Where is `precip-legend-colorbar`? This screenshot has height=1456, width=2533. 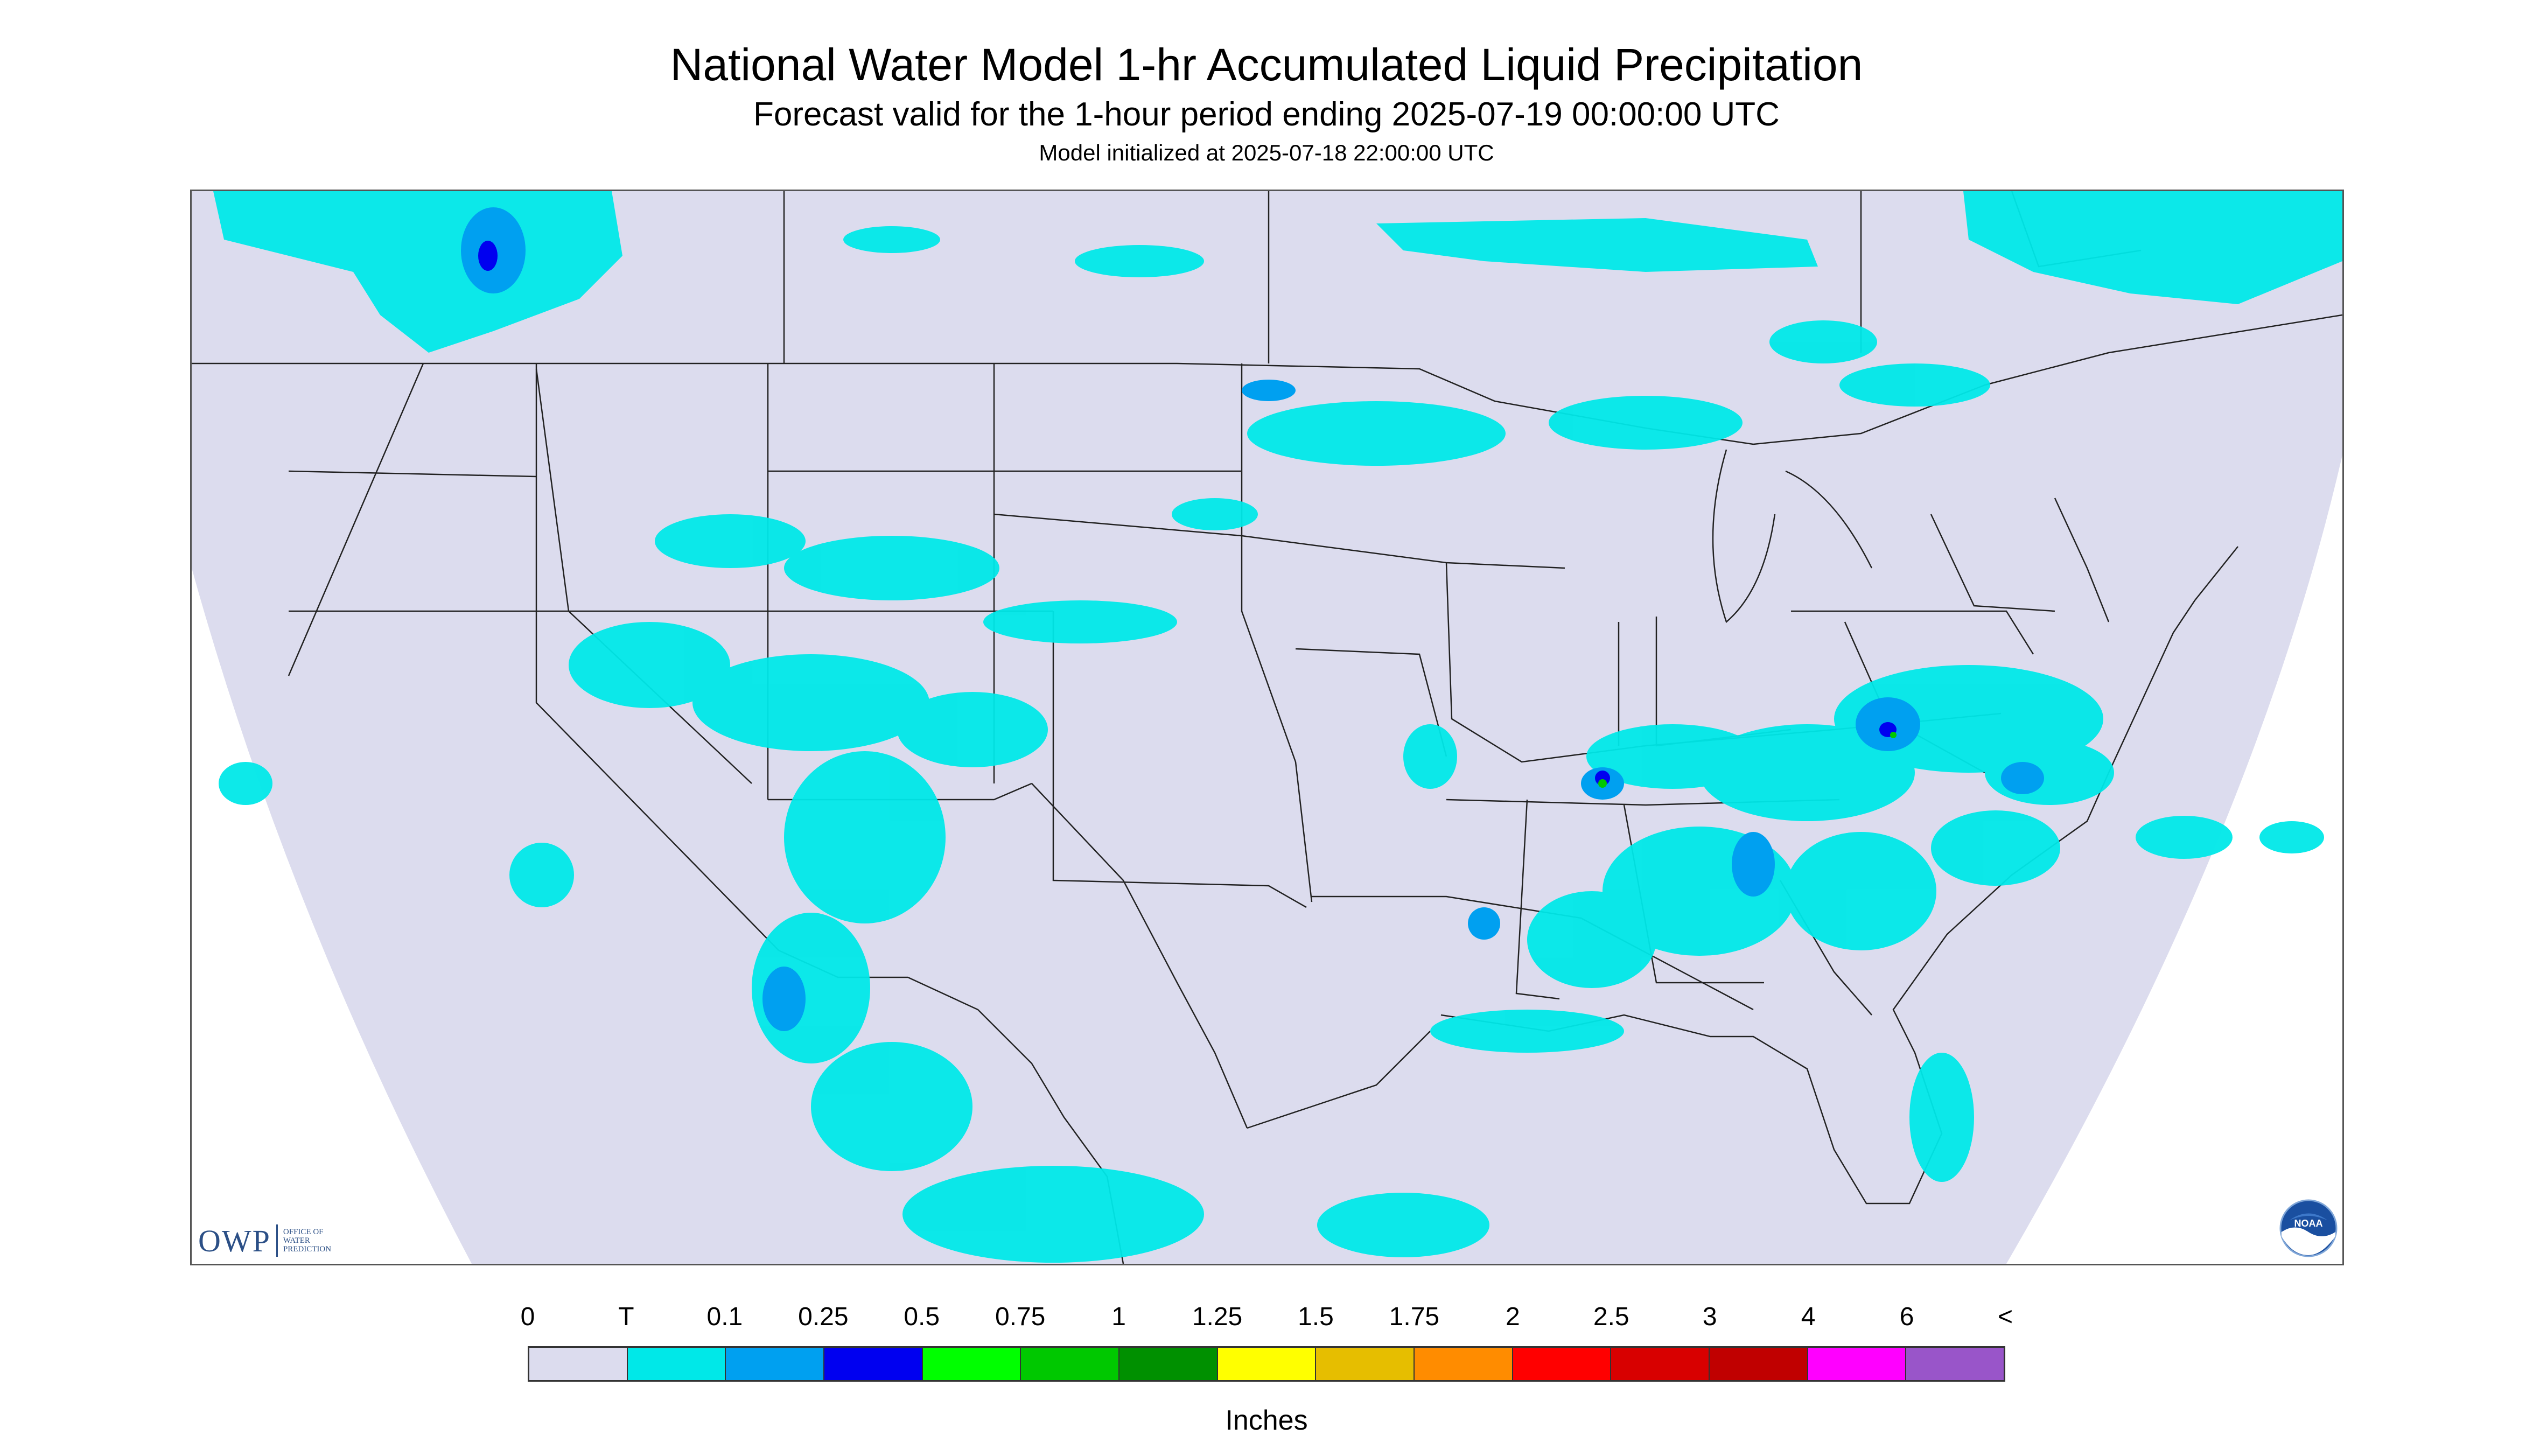
precip-legend-colorbar is located at coordinates (1266, 1364).